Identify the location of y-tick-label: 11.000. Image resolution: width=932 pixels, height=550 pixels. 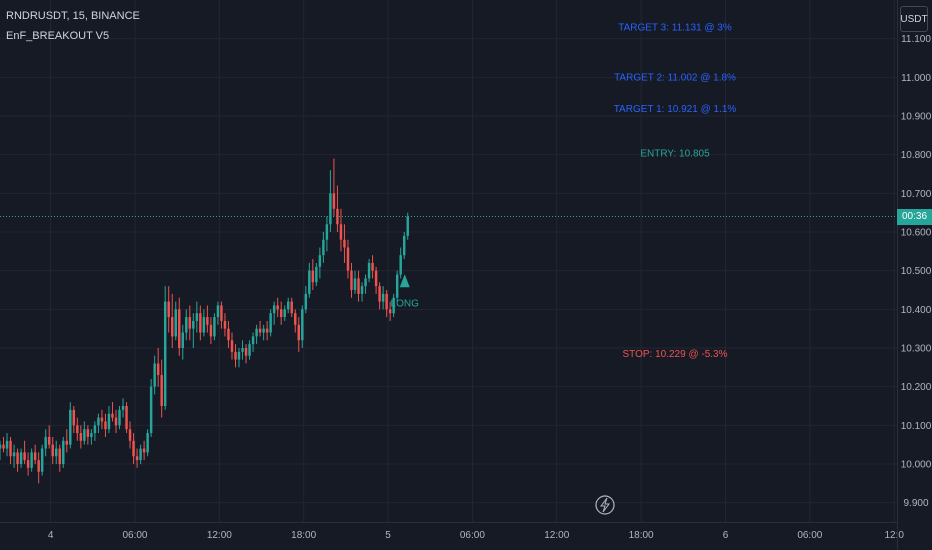
(916, 78).